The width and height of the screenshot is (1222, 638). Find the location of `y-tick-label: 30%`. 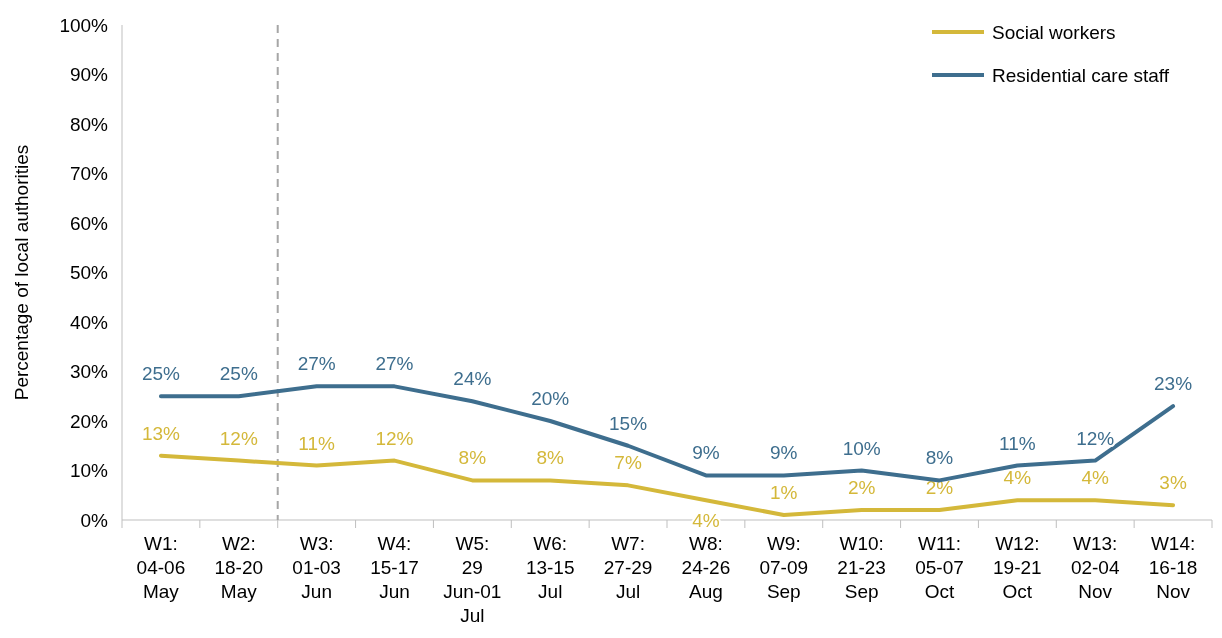

y-tick-label: 30% is located at coordinates (89, 372).